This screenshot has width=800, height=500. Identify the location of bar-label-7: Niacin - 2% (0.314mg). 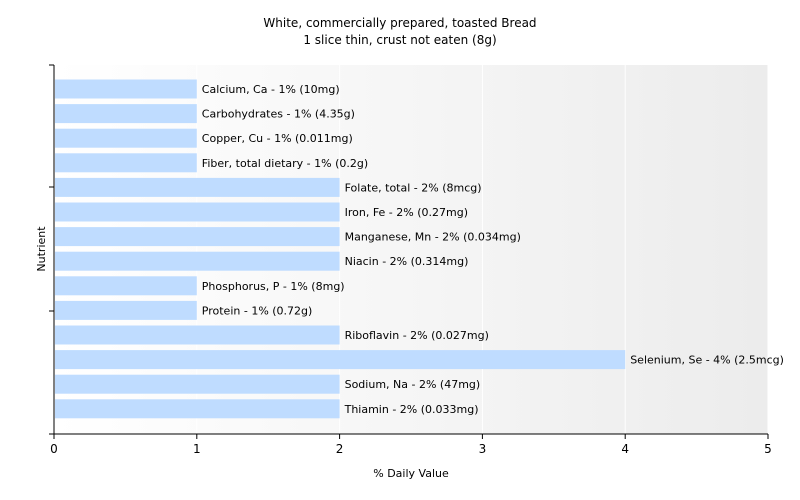
(407, 261).